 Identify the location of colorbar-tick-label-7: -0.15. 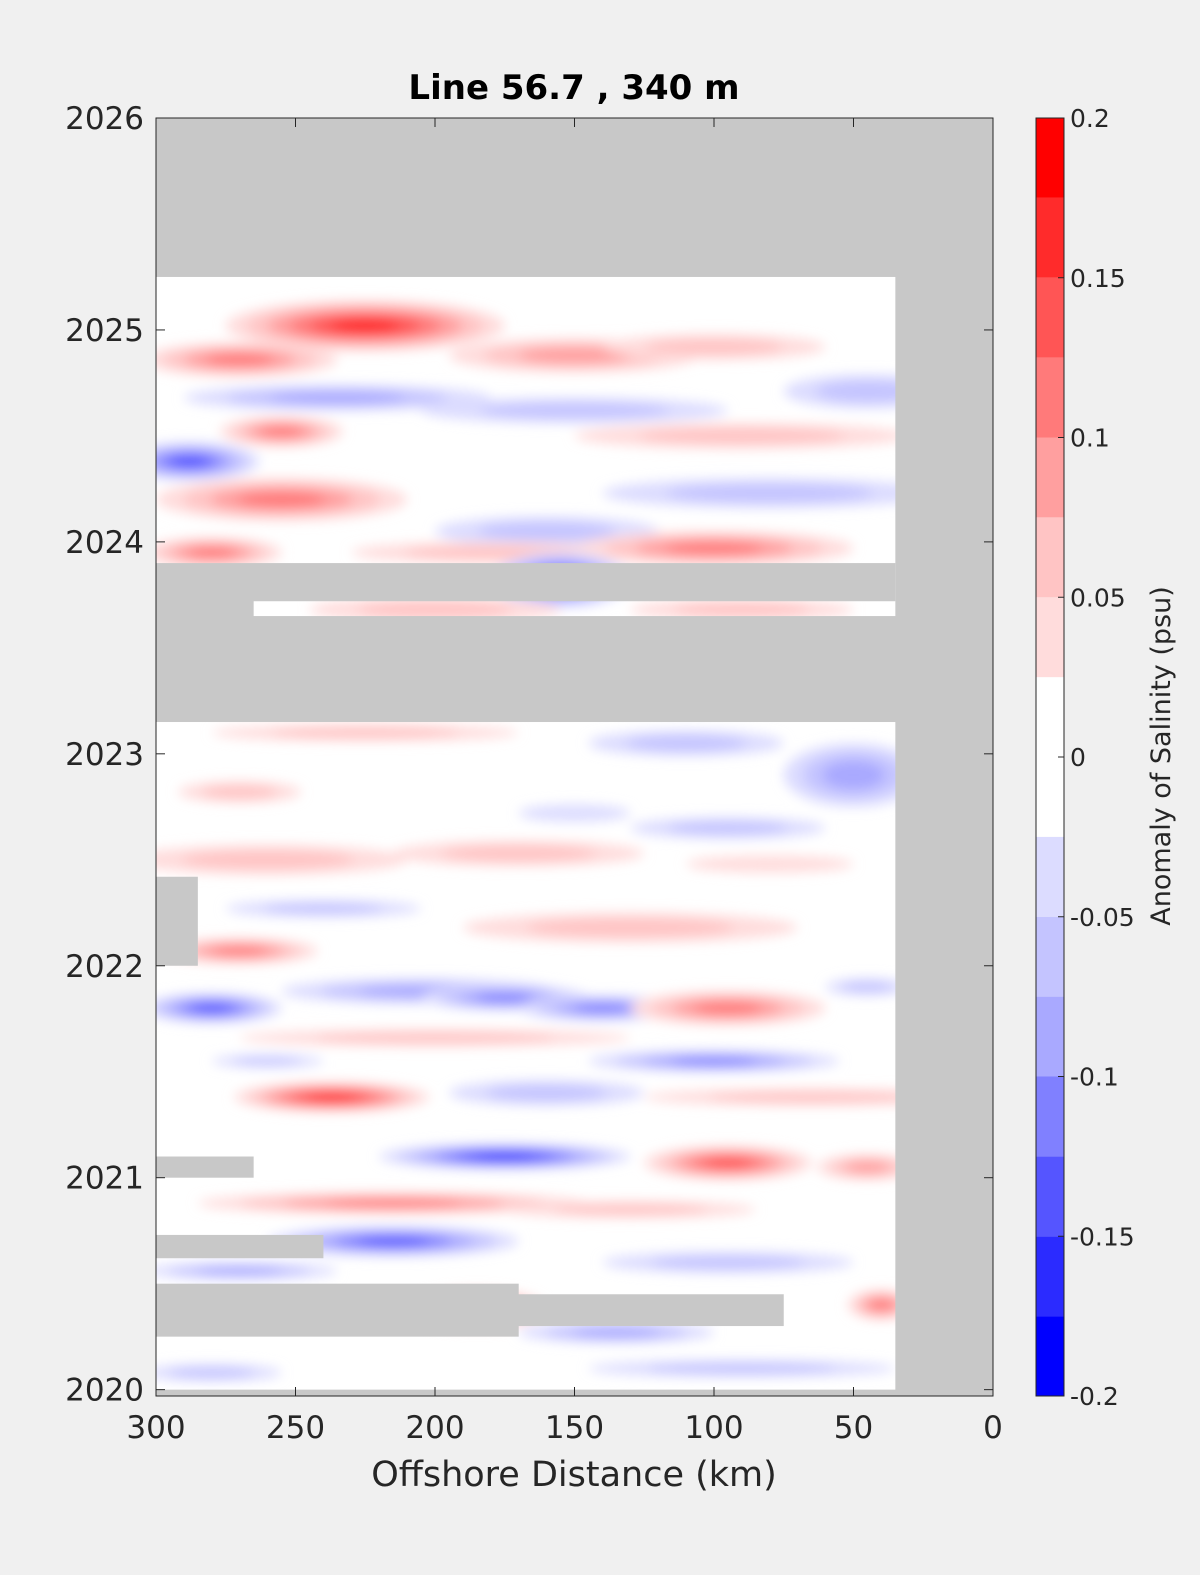
(1102, 1236).